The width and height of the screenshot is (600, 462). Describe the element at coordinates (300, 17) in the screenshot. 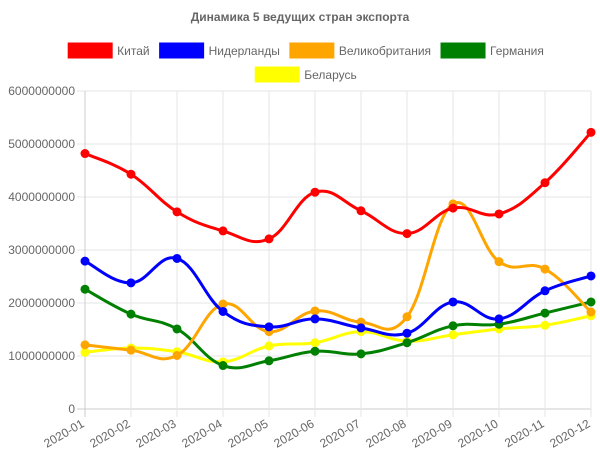

I see `chart-title: Динамика 5 ведущих стран экспорта` at that location.